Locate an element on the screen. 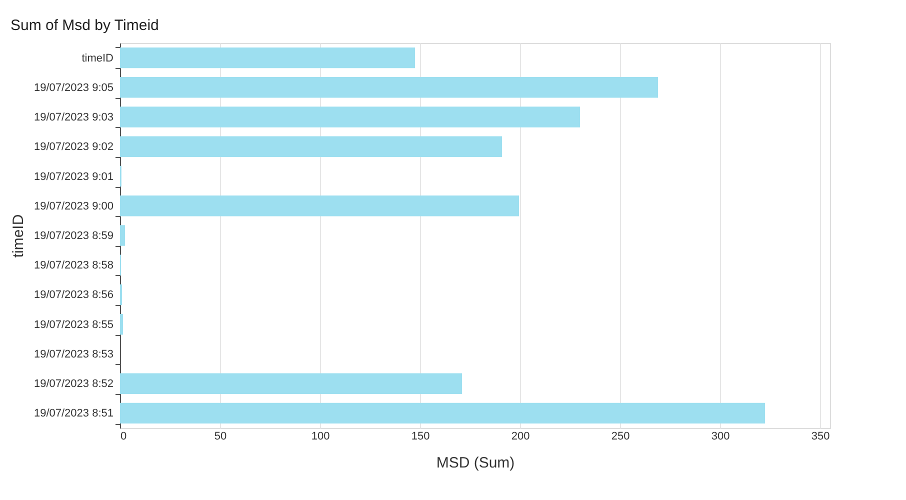  y-tick-label: 19/07/2023 9:05 is located at coordinates (74, 88).